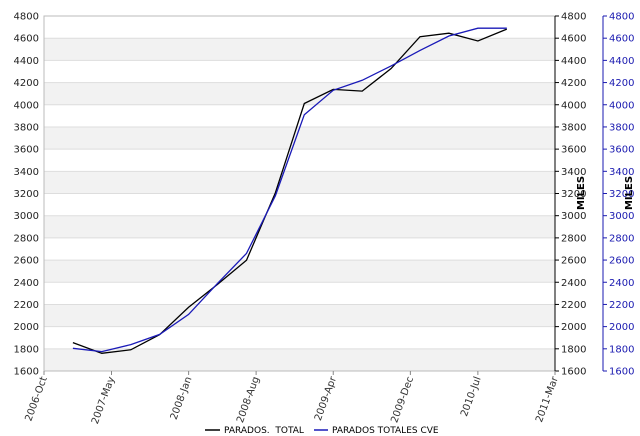 Image resolution: width=640 pixels, height=436 pixels. Describe the element at coordinates (471, 396) in the screenshot. I see `x-tick-label: 2010-Jul` at that location.